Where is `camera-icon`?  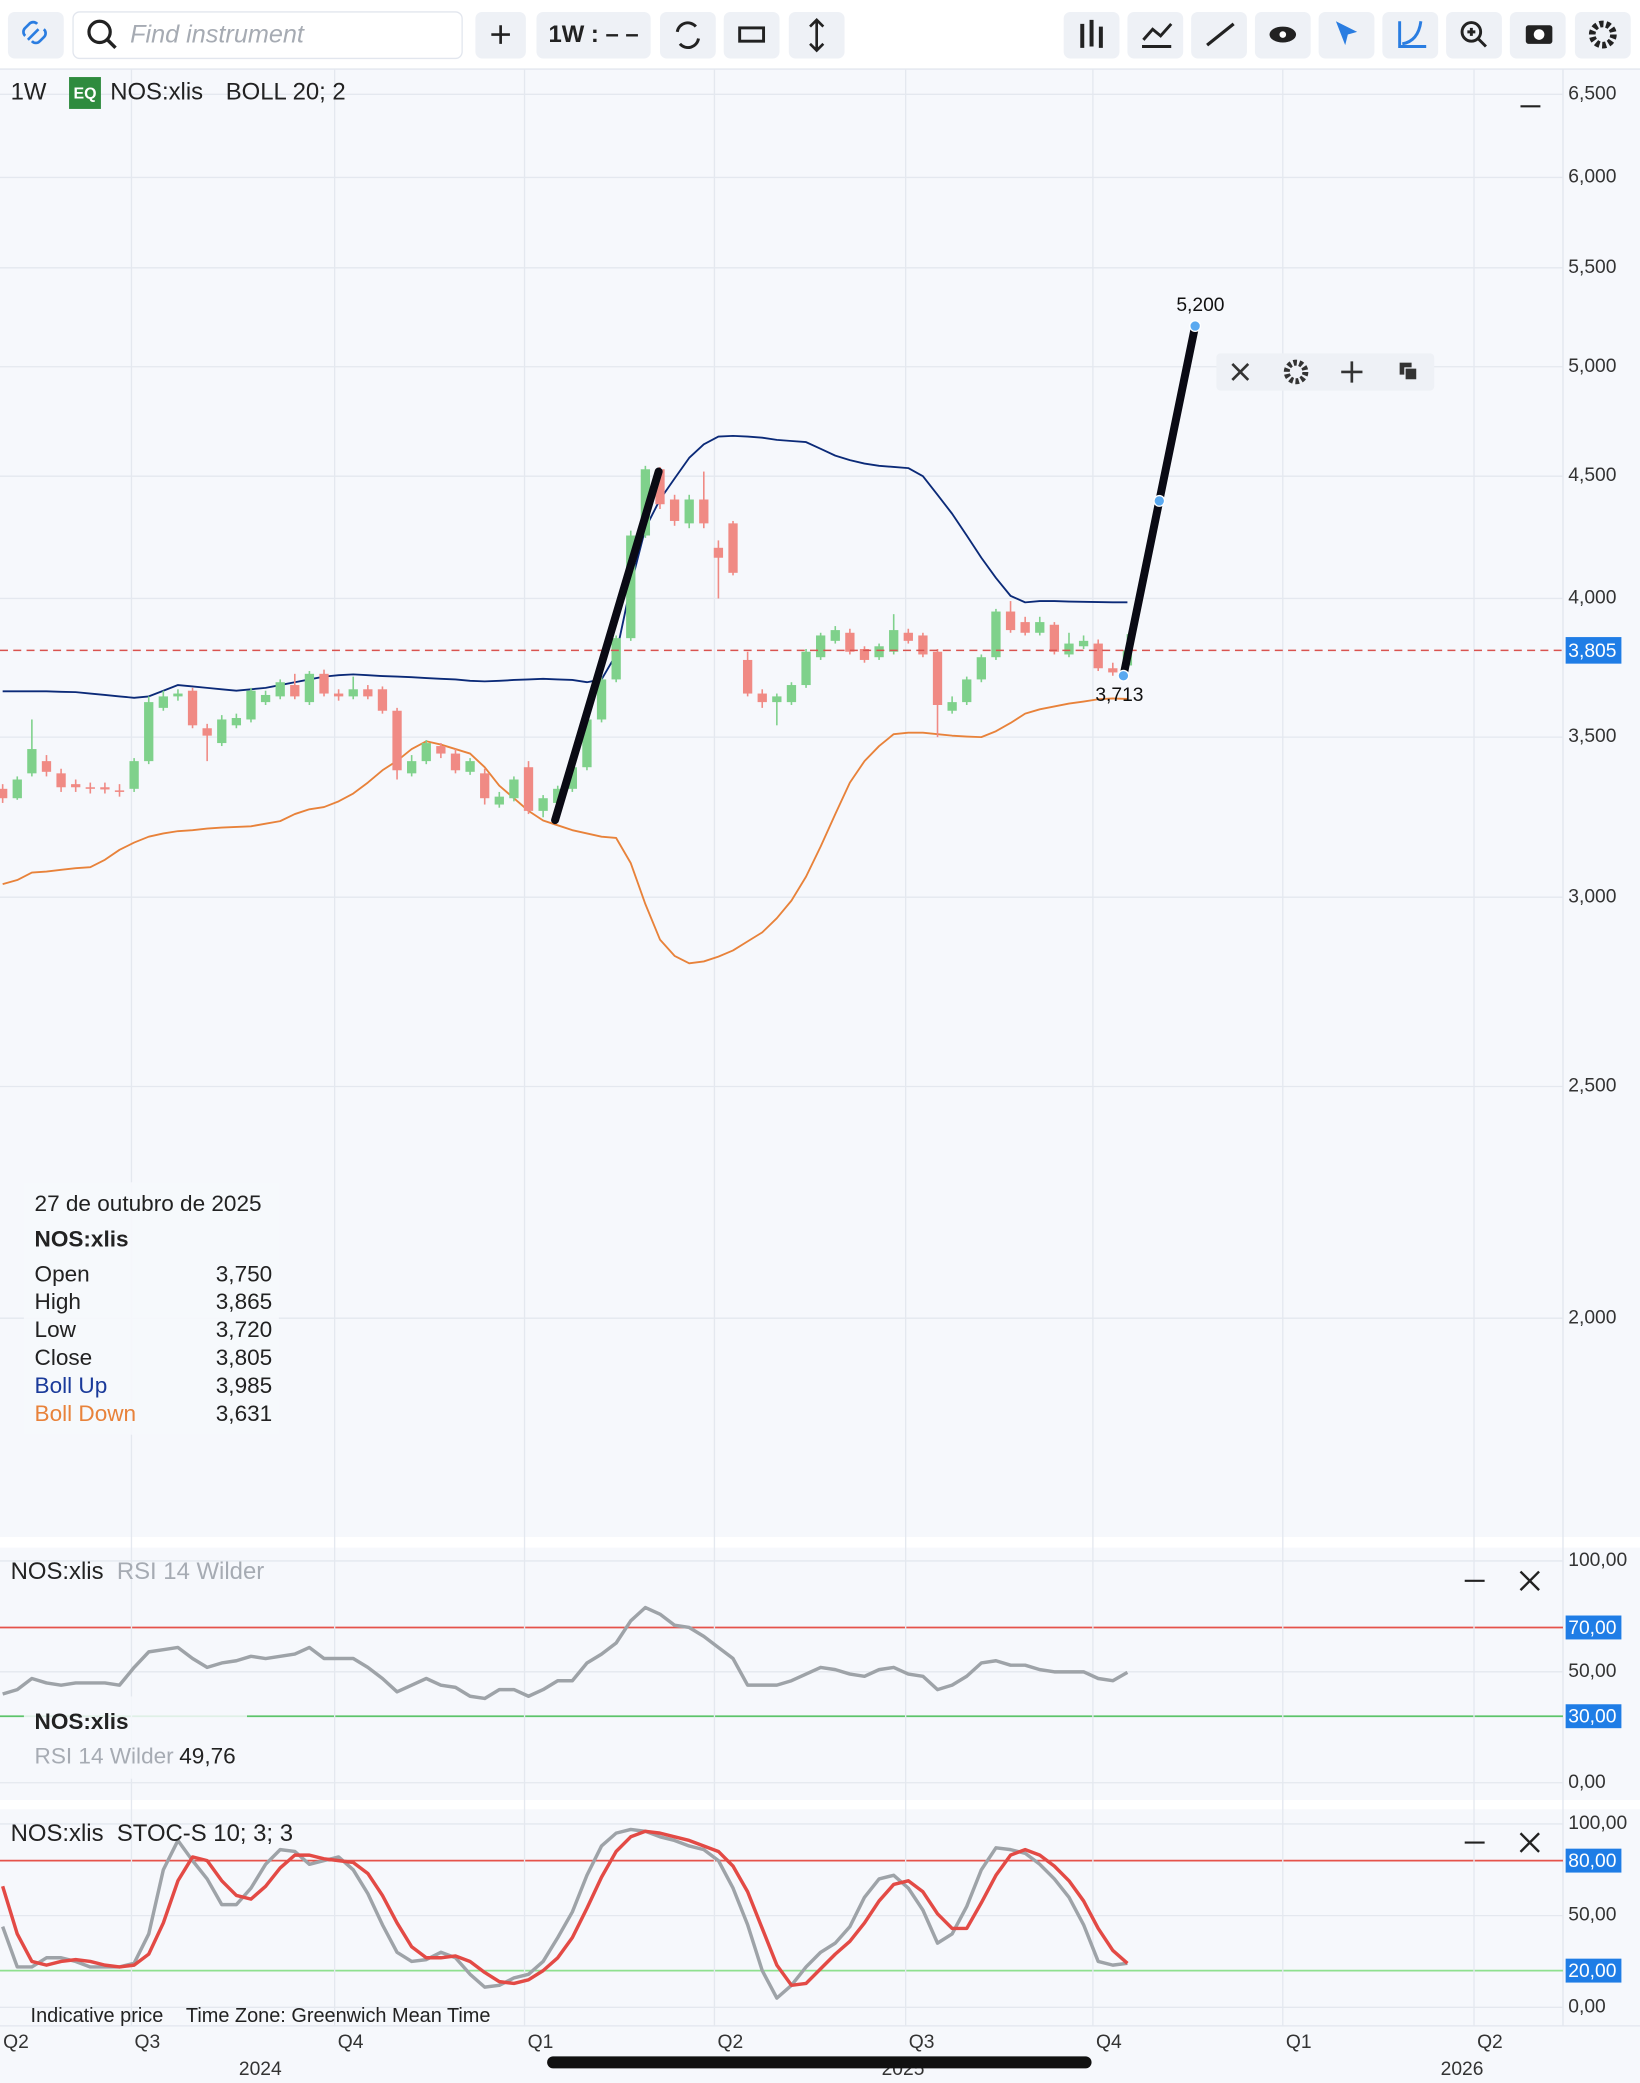 camera-icon is located at coordinates (1539, 34).